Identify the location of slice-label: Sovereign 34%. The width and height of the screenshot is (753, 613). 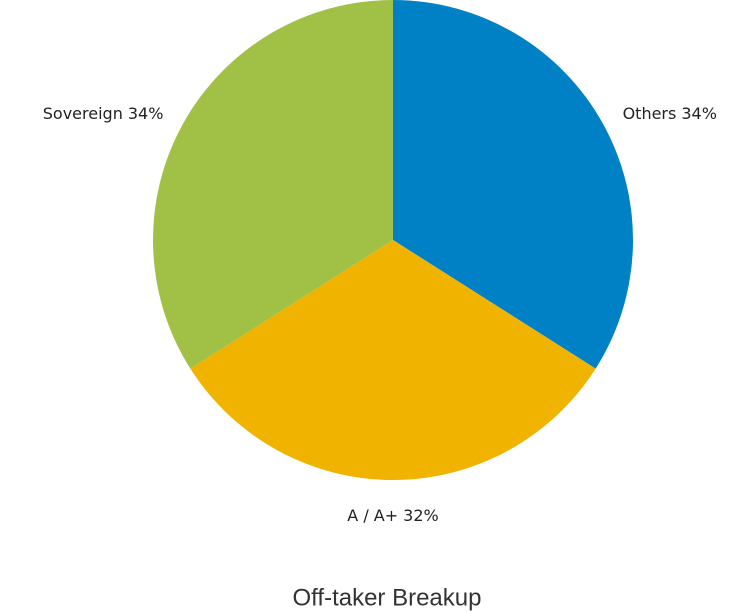
(103, 112).